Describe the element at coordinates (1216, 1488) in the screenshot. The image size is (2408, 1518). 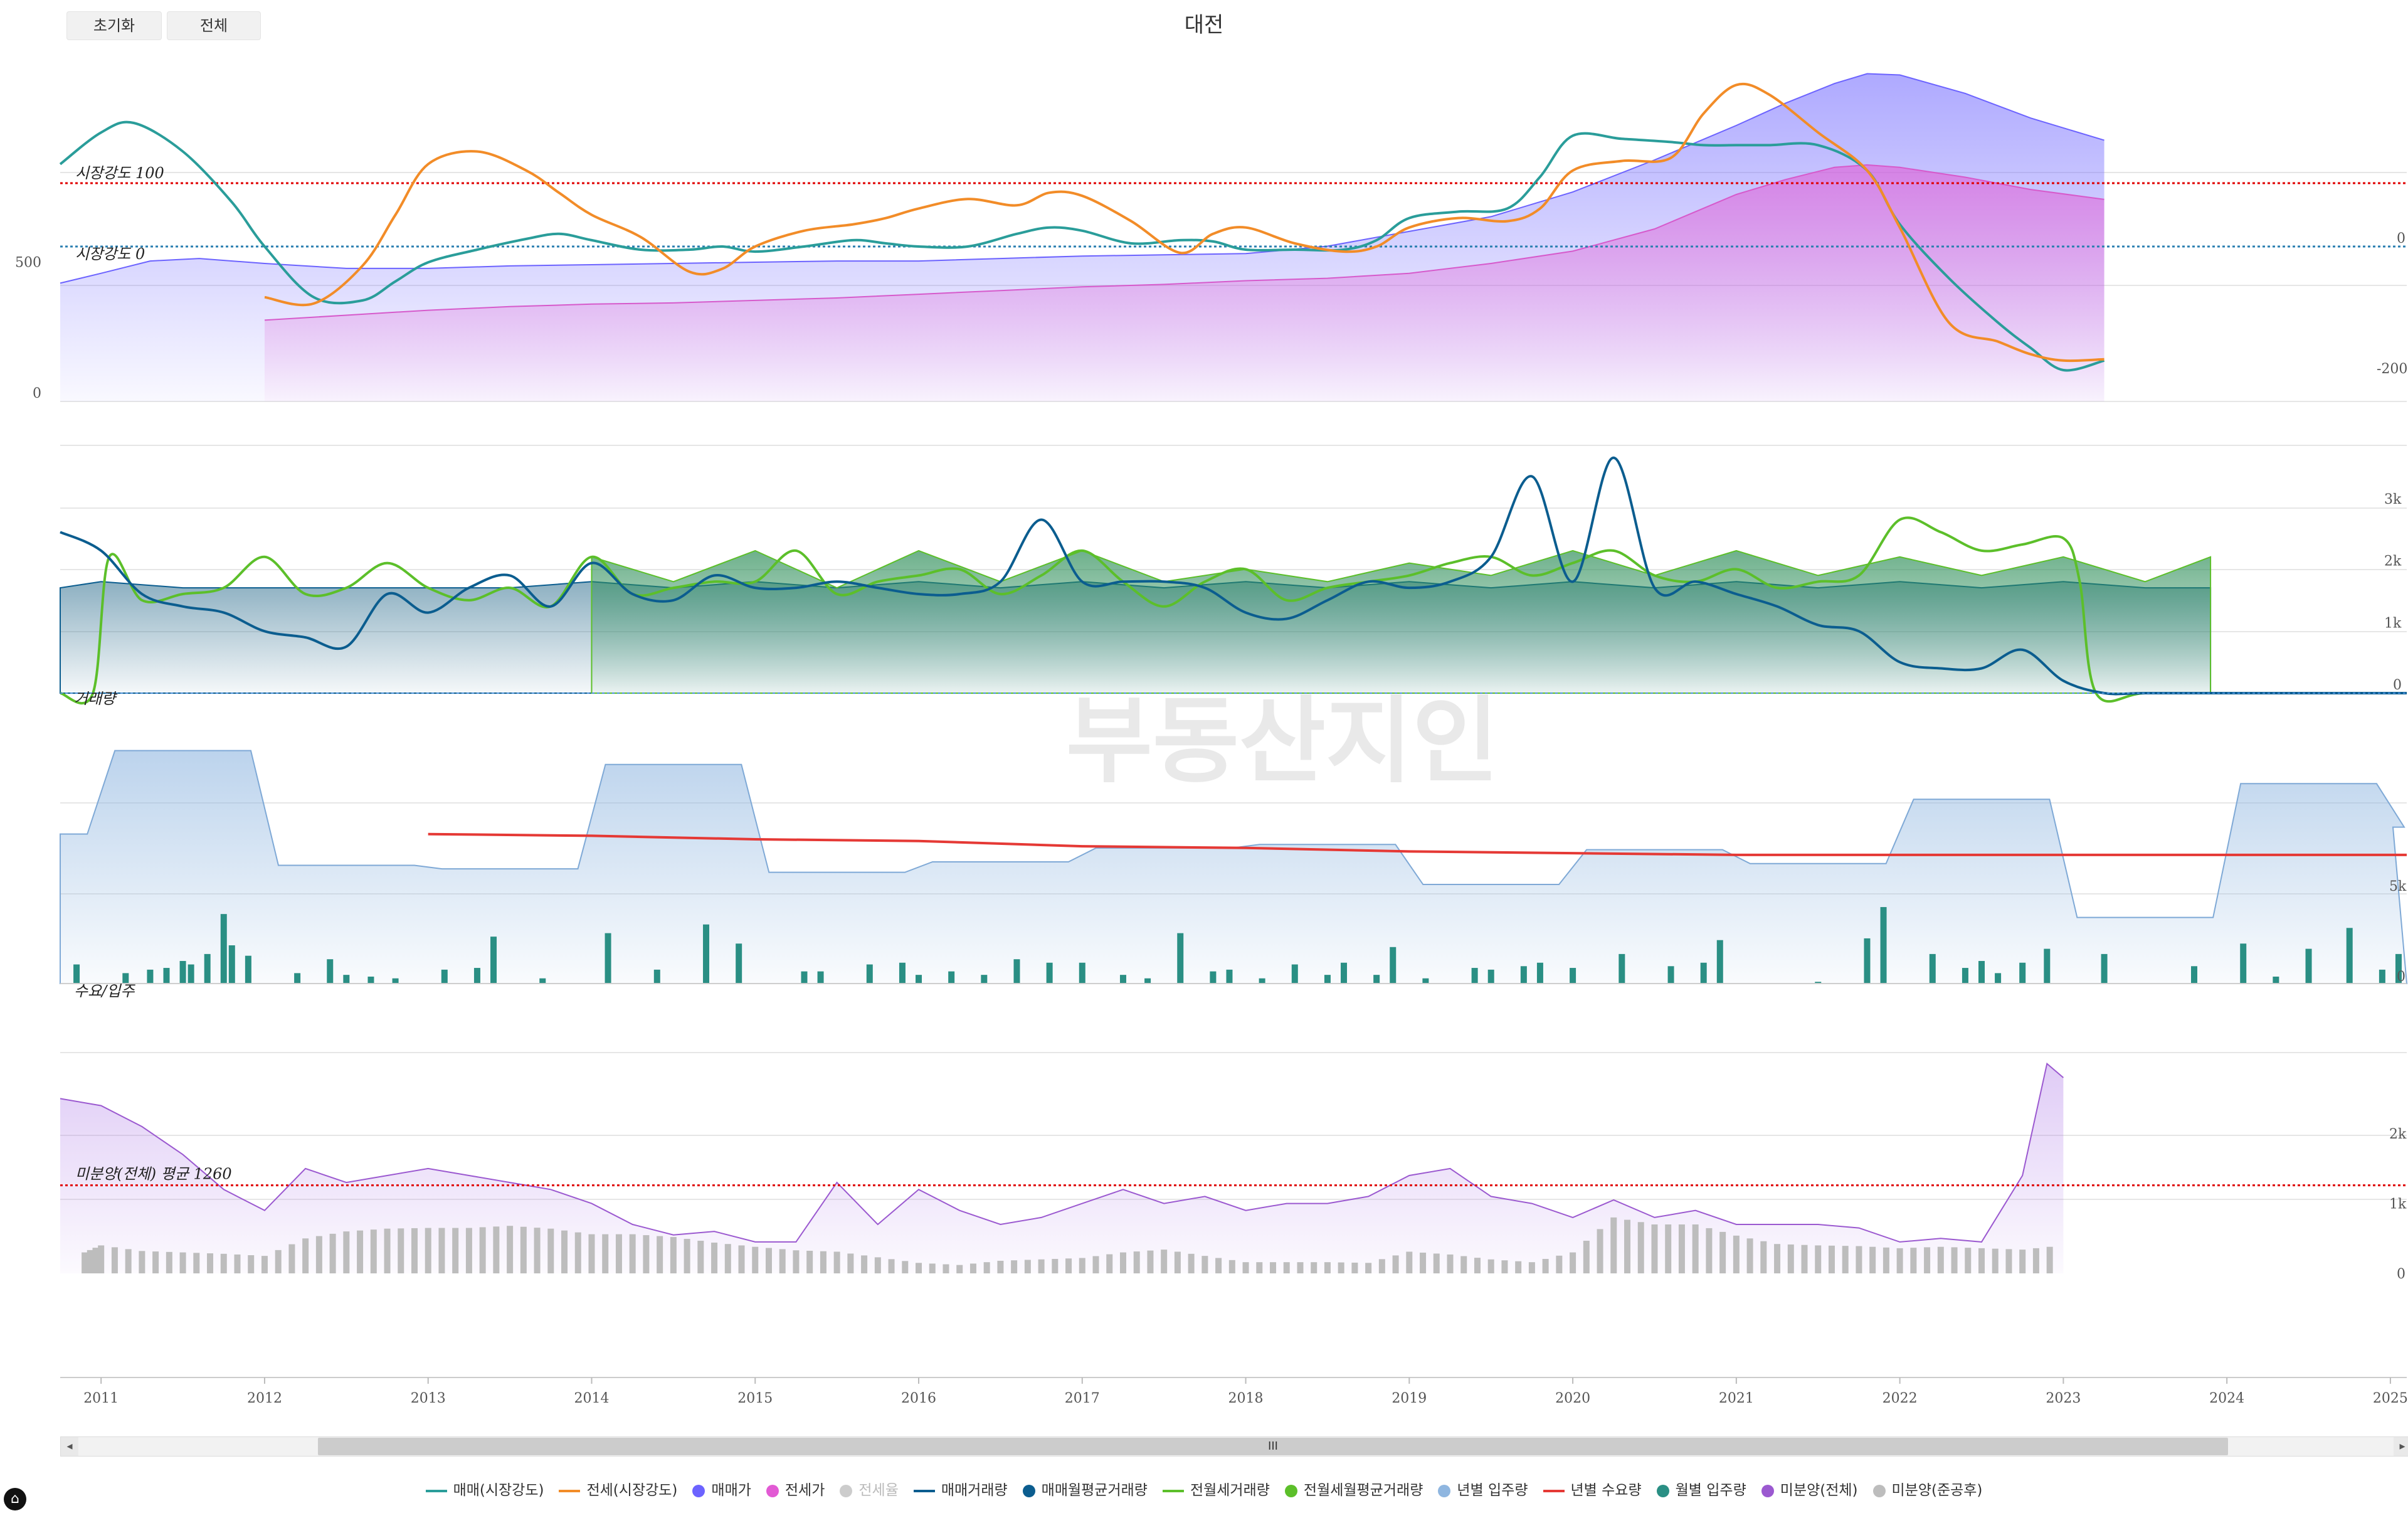
I see `legend-item: 전월세거래량` at that location.